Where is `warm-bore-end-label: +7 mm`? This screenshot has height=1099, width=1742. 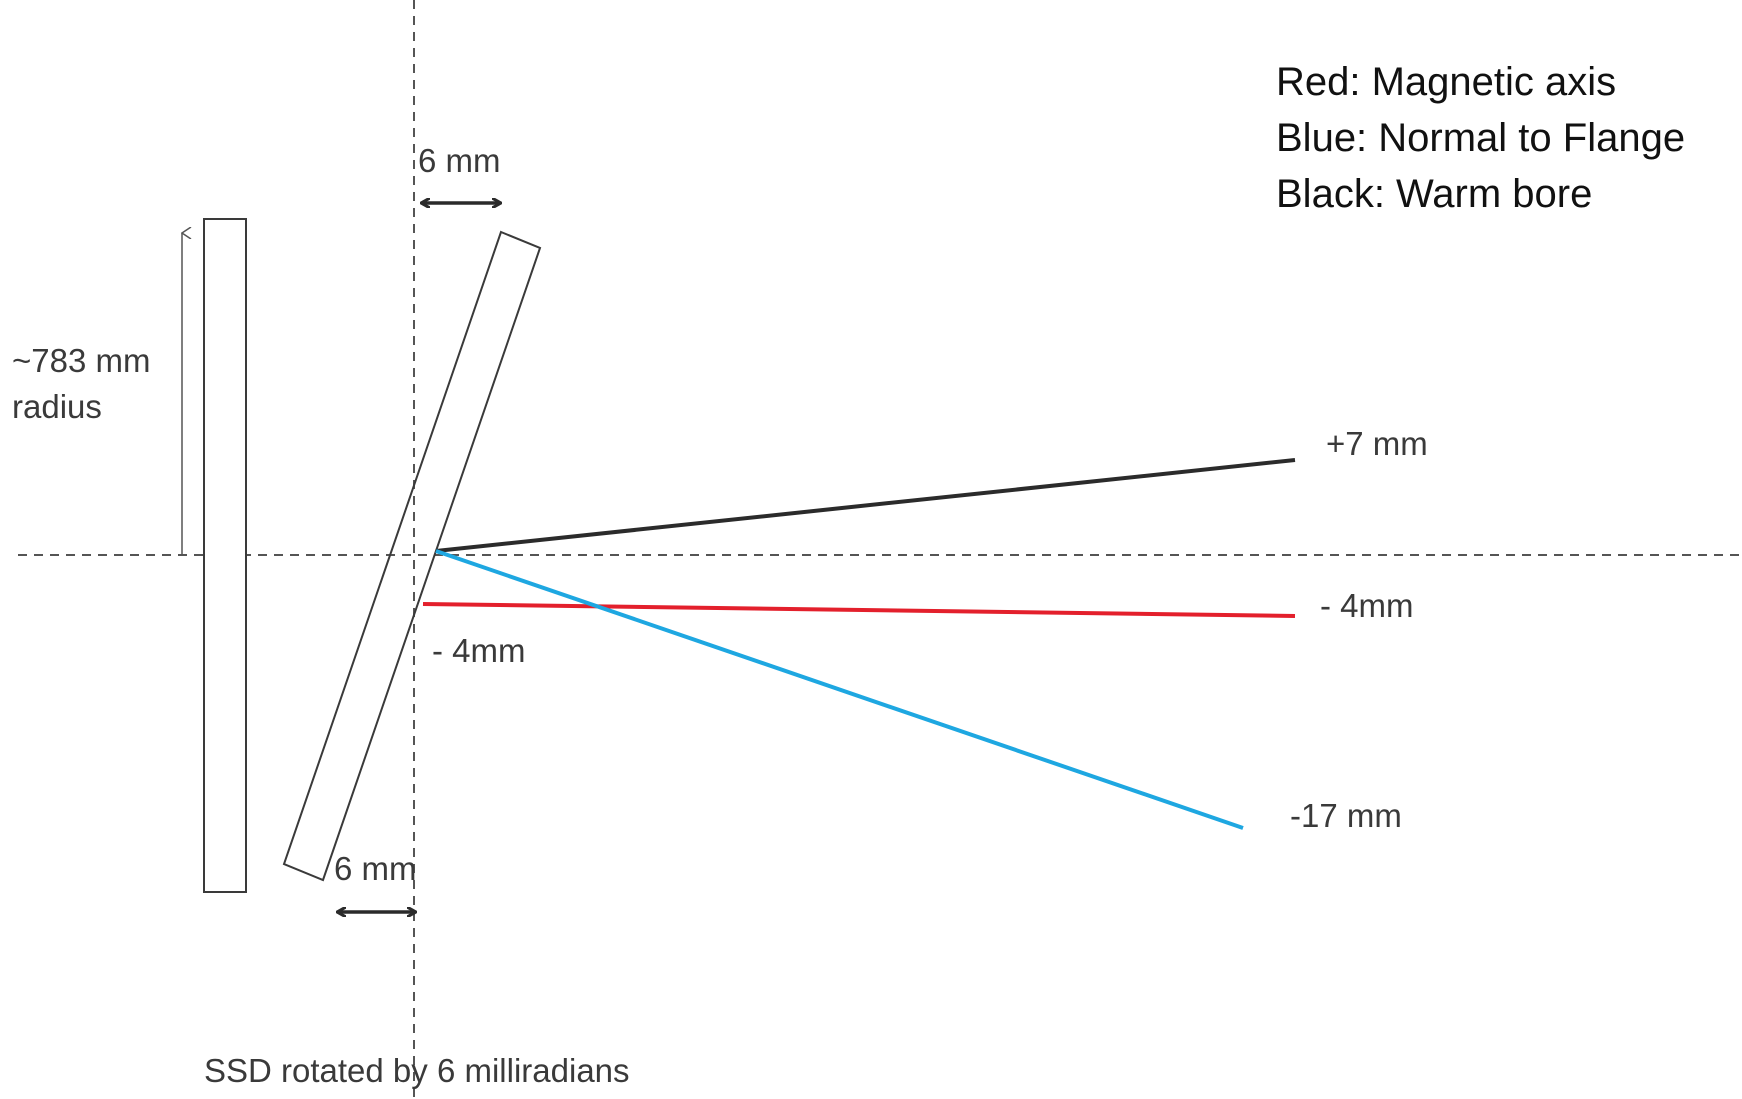 warm-bore-end-label: +7 mm is located at coordinates (1377, 443).